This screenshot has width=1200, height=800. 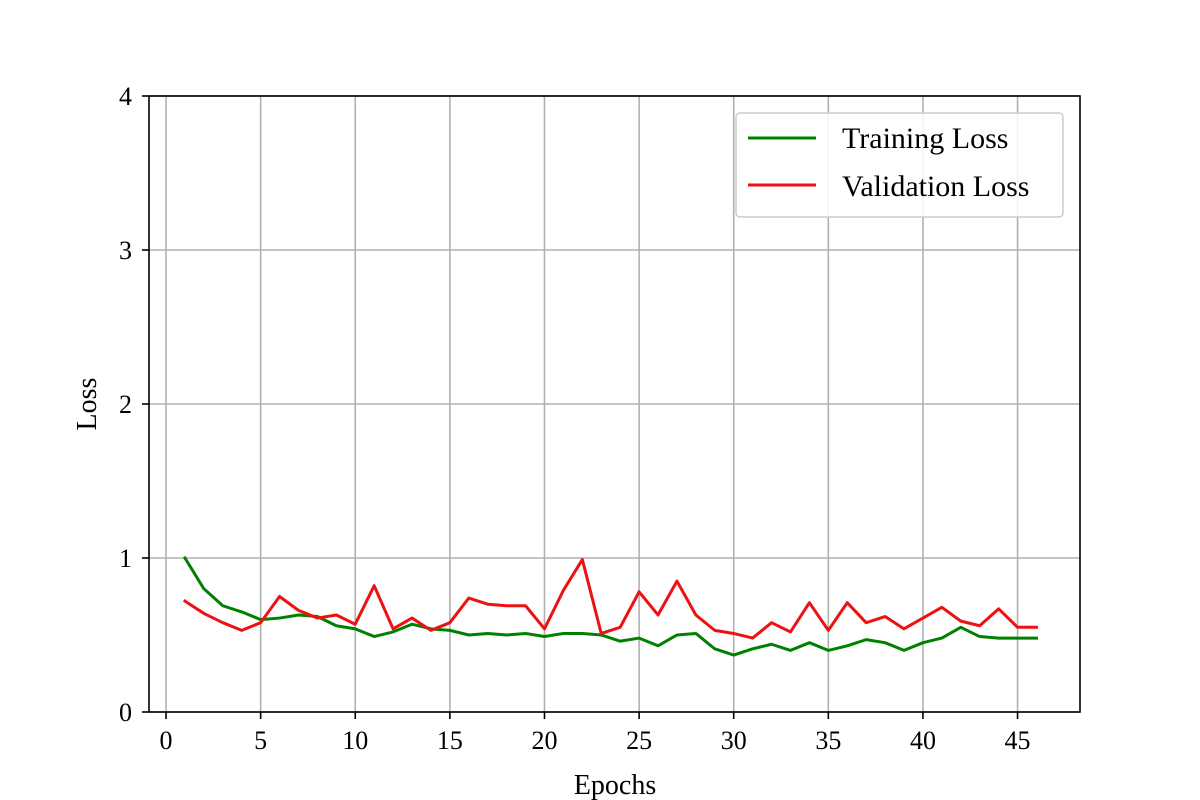 What do you see at coordinates (87, 404) in the screenshot?
I see `y-axis-title: Loss` at bounding box center [87, 404].